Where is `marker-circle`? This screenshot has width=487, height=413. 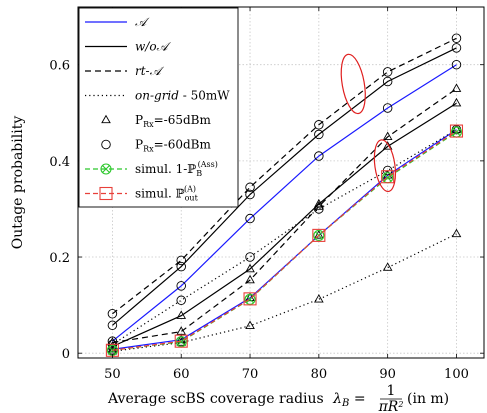 marker-circle is located at coordinates (106, 169).